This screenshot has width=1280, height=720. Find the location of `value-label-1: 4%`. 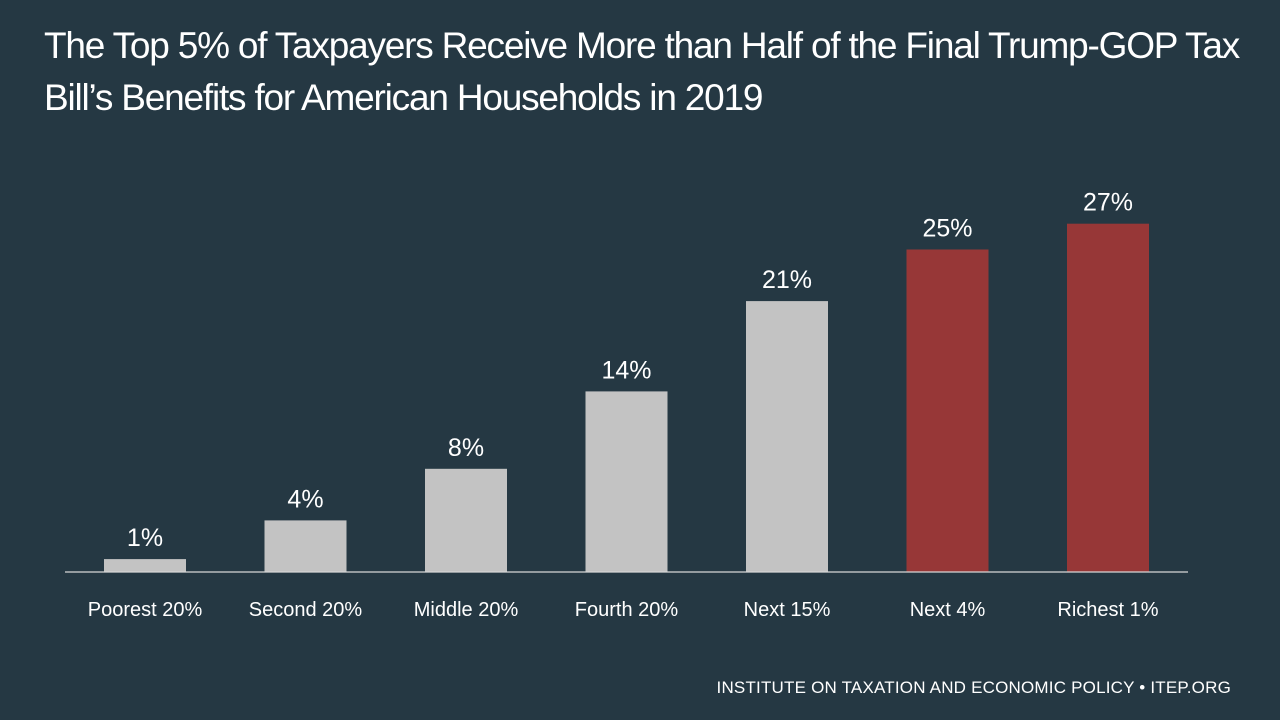

value-label-1: 4% is located at coordinates (305, 499).